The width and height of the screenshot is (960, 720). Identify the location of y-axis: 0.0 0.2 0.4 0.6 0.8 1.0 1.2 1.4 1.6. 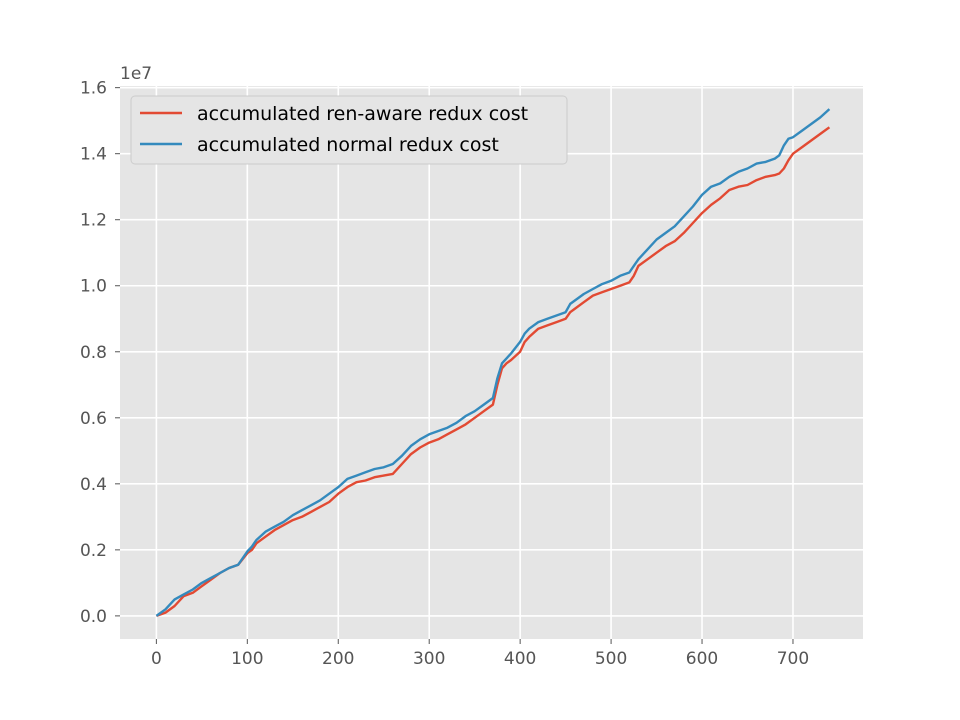
(100, 353).